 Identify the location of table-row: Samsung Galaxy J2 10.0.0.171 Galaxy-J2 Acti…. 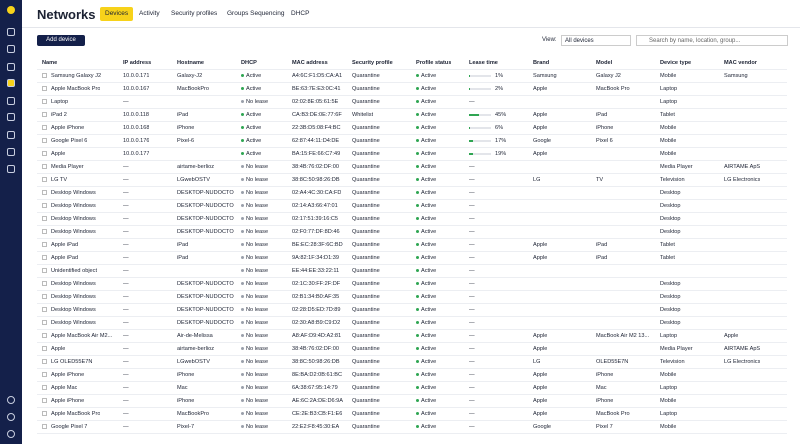
(412, 76).